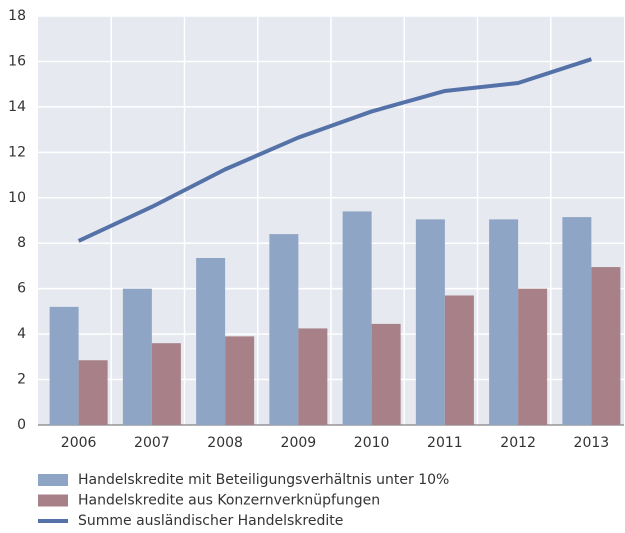 The width and height of the screenshot is (625, 533). Describe the element at coordinates (299, 443) in the screenshot. I see `x-tick-label: 2009` at that location.